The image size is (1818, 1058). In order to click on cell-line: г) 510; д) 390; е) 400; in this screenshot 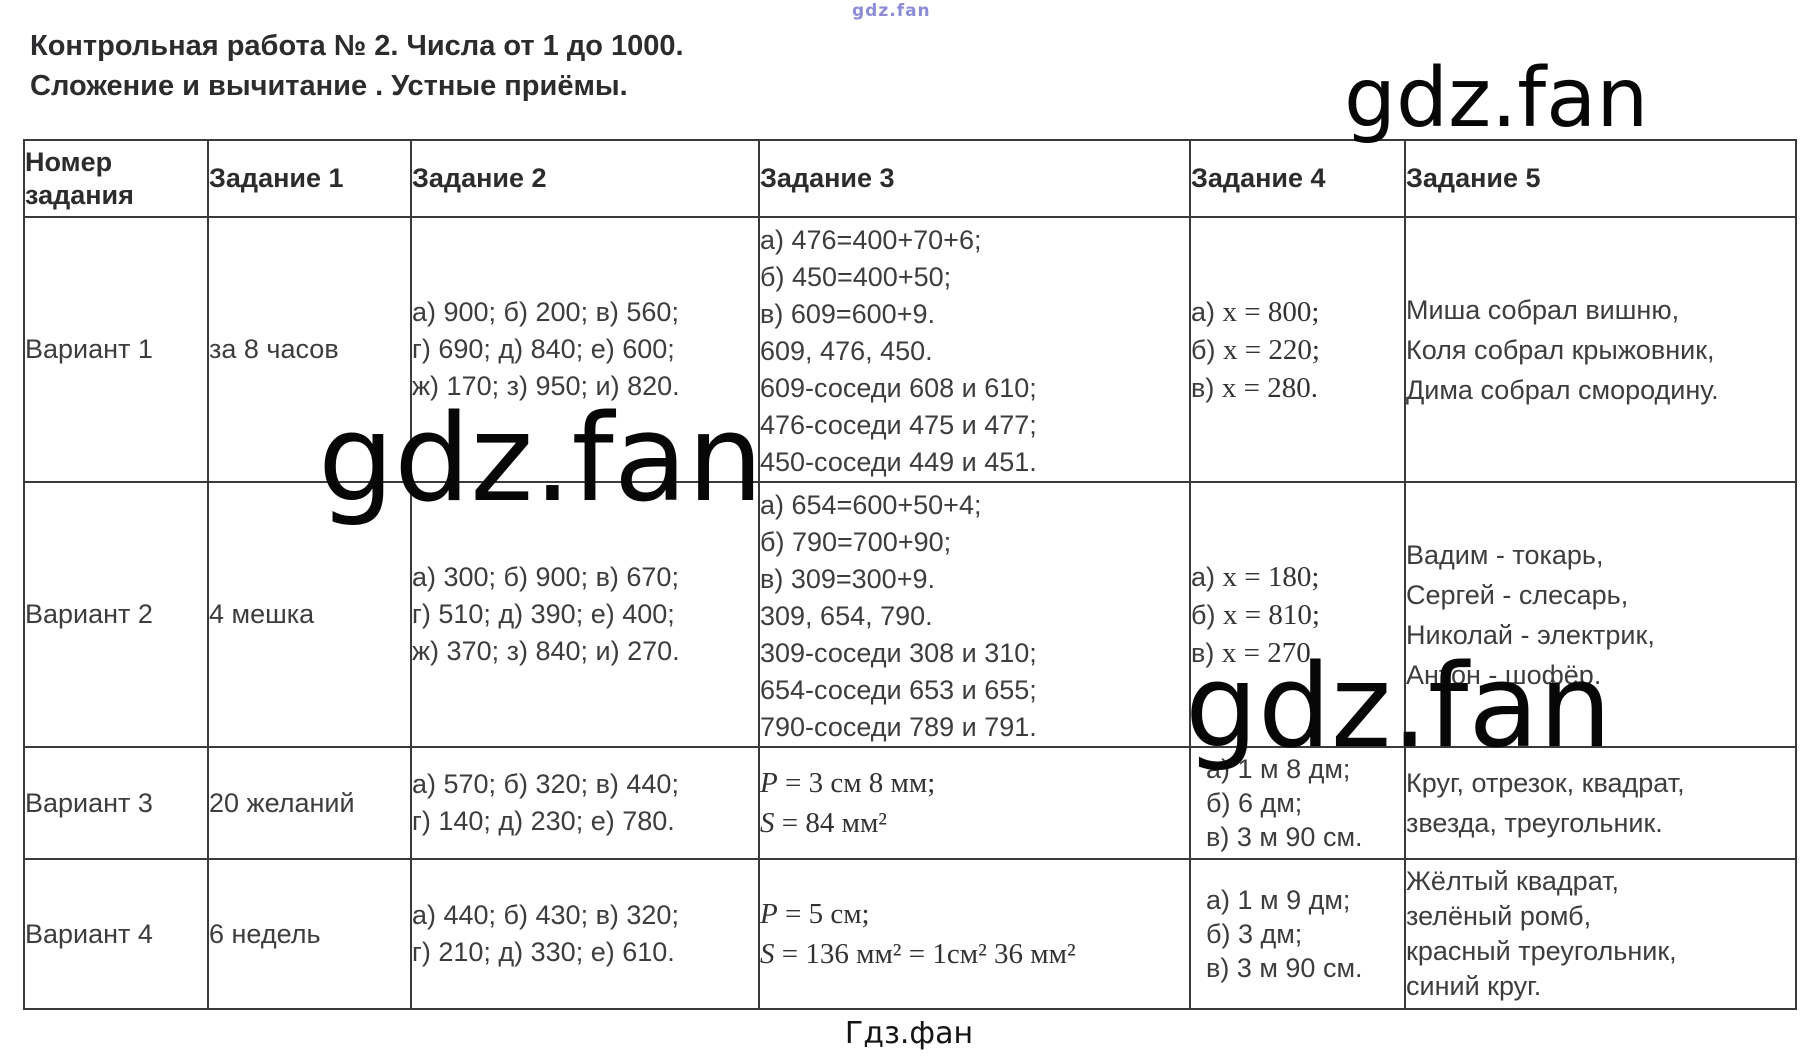, I will do `click(543, 614)`.